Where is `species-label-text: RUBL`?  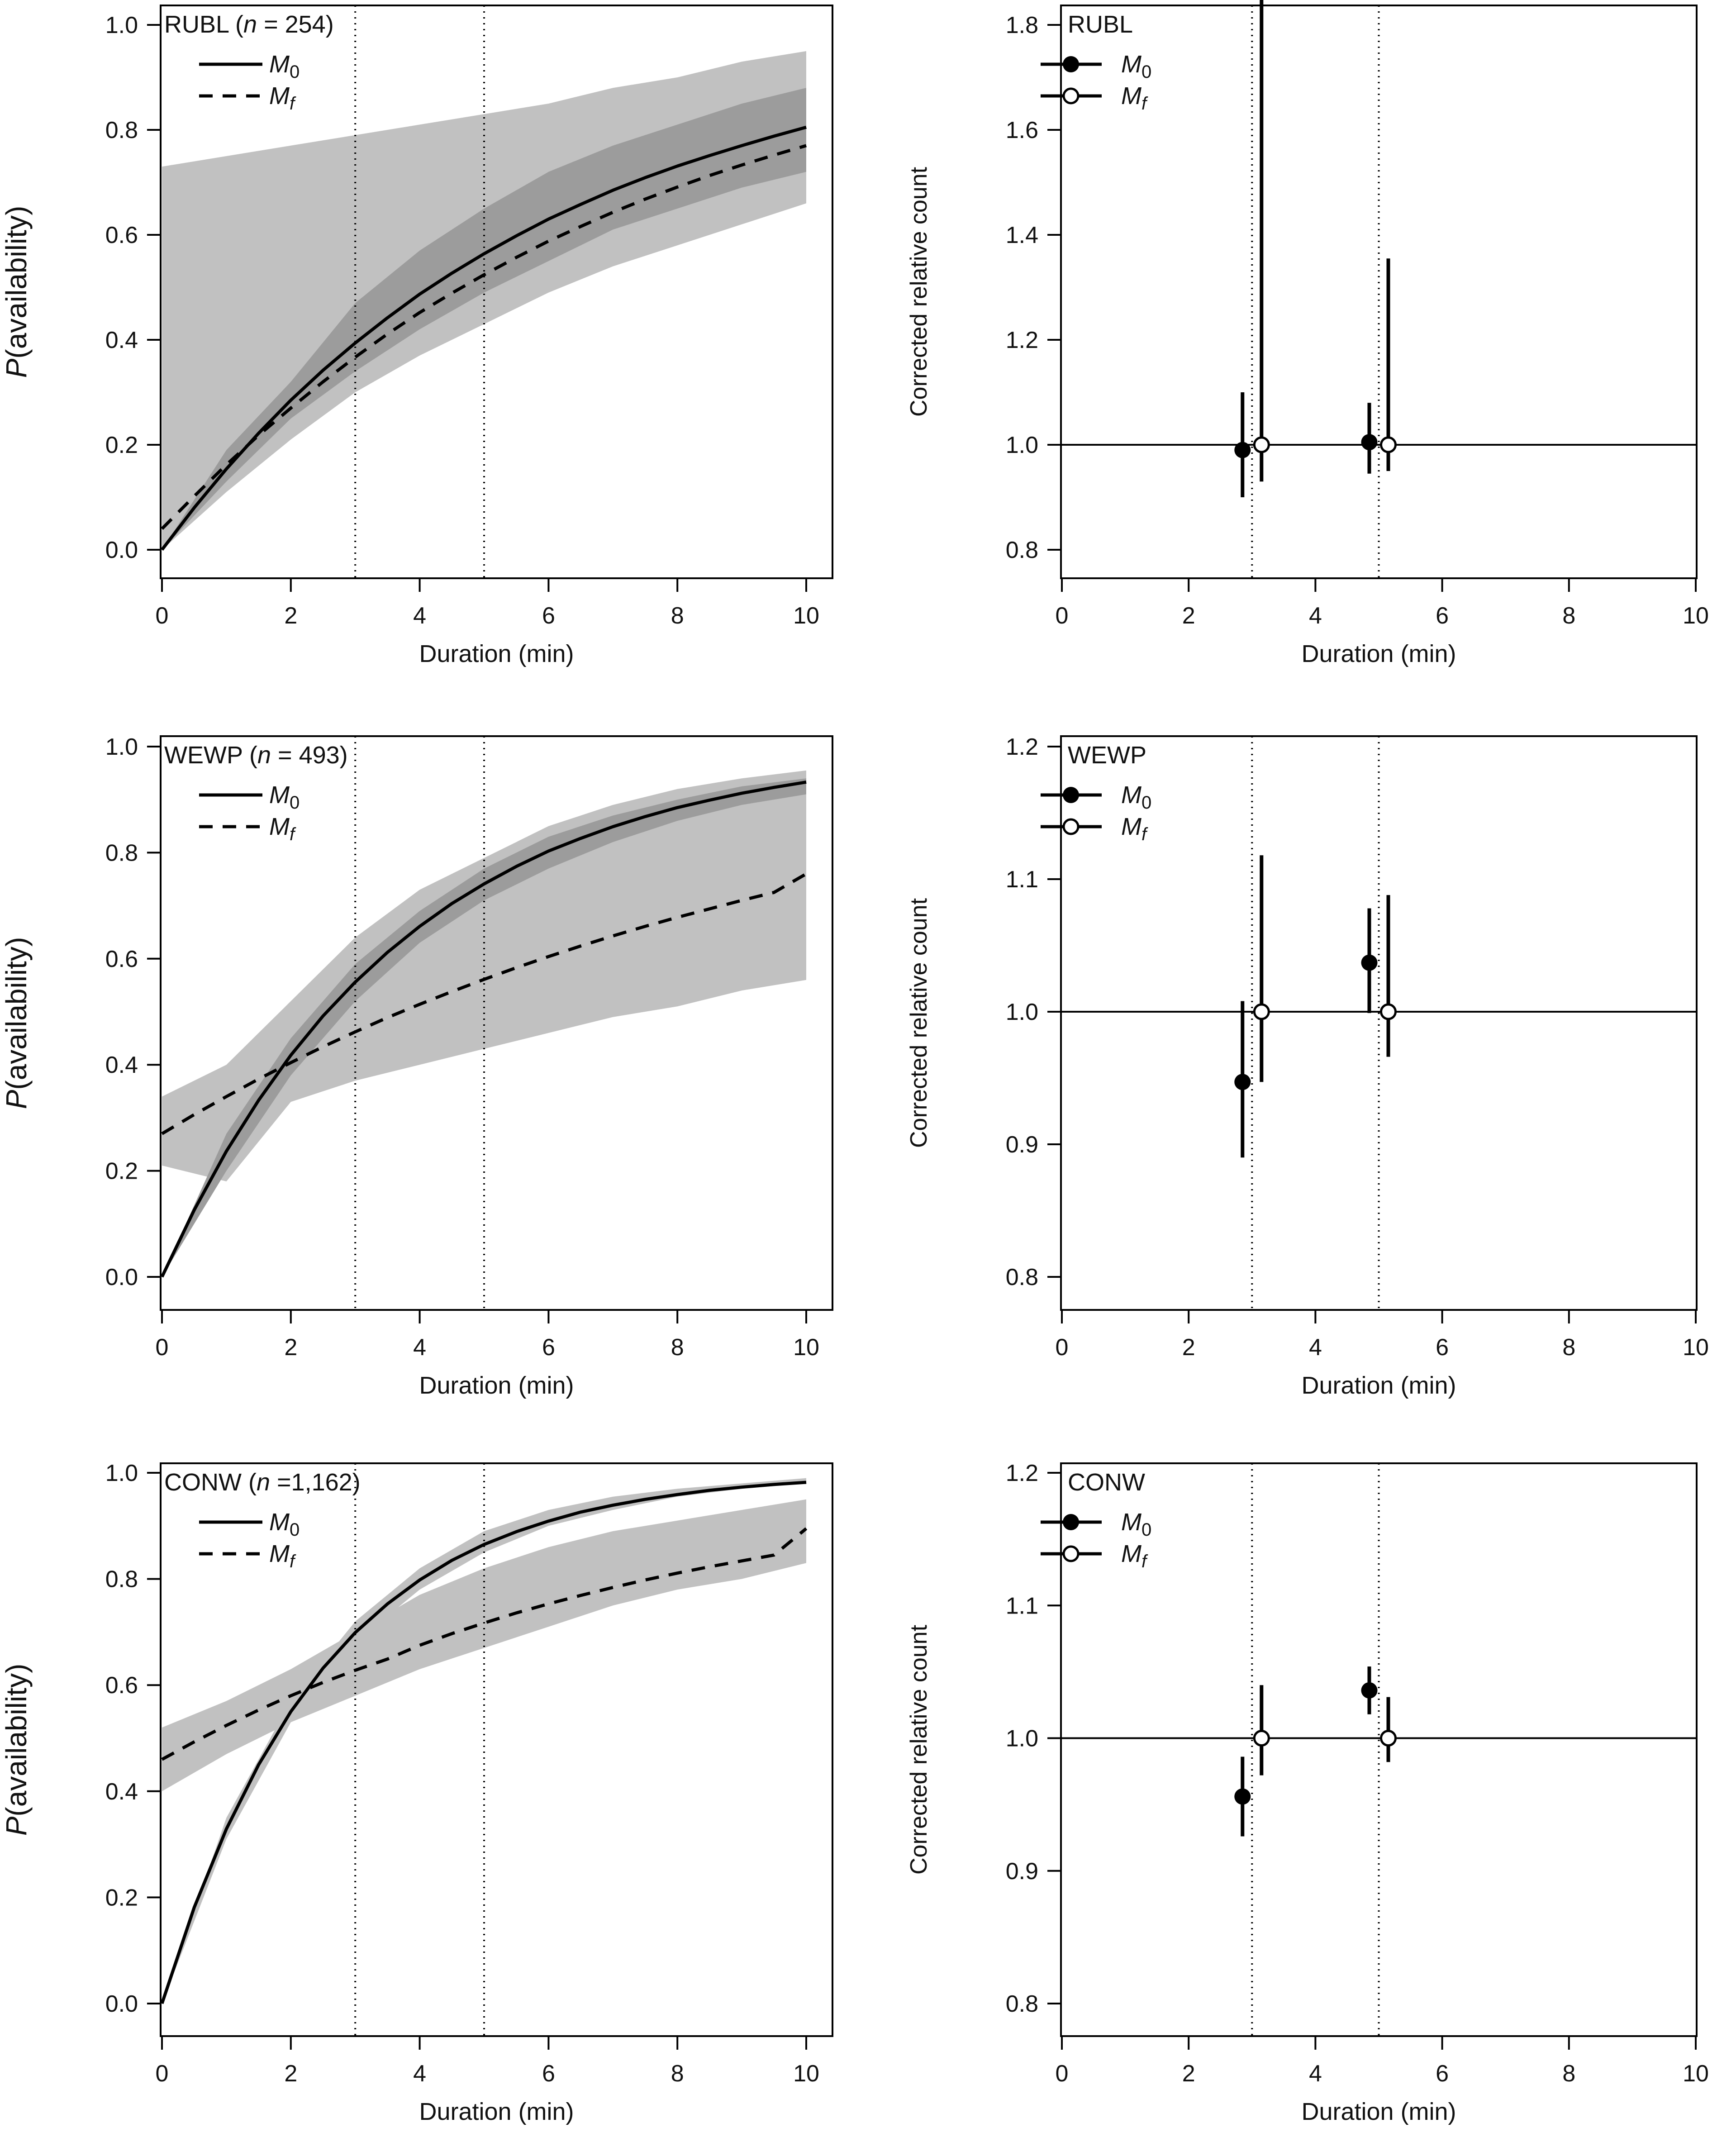
species-label-text: RUBL is located at coordinates (1100, 24).